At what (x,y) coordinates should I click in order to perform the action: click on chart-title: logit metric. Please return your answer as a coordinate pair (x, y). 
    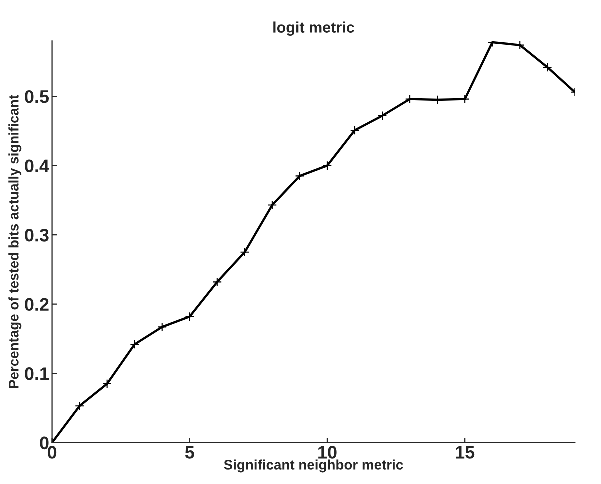
    Looking at the image, I should click on (314, 29).